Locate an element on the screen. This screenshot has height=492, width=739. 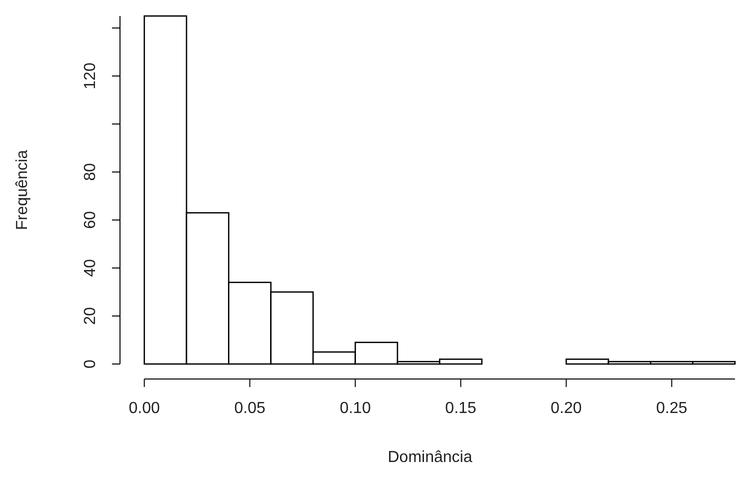
x-tick-label: 0.00 is located at coordinates (144, 408).